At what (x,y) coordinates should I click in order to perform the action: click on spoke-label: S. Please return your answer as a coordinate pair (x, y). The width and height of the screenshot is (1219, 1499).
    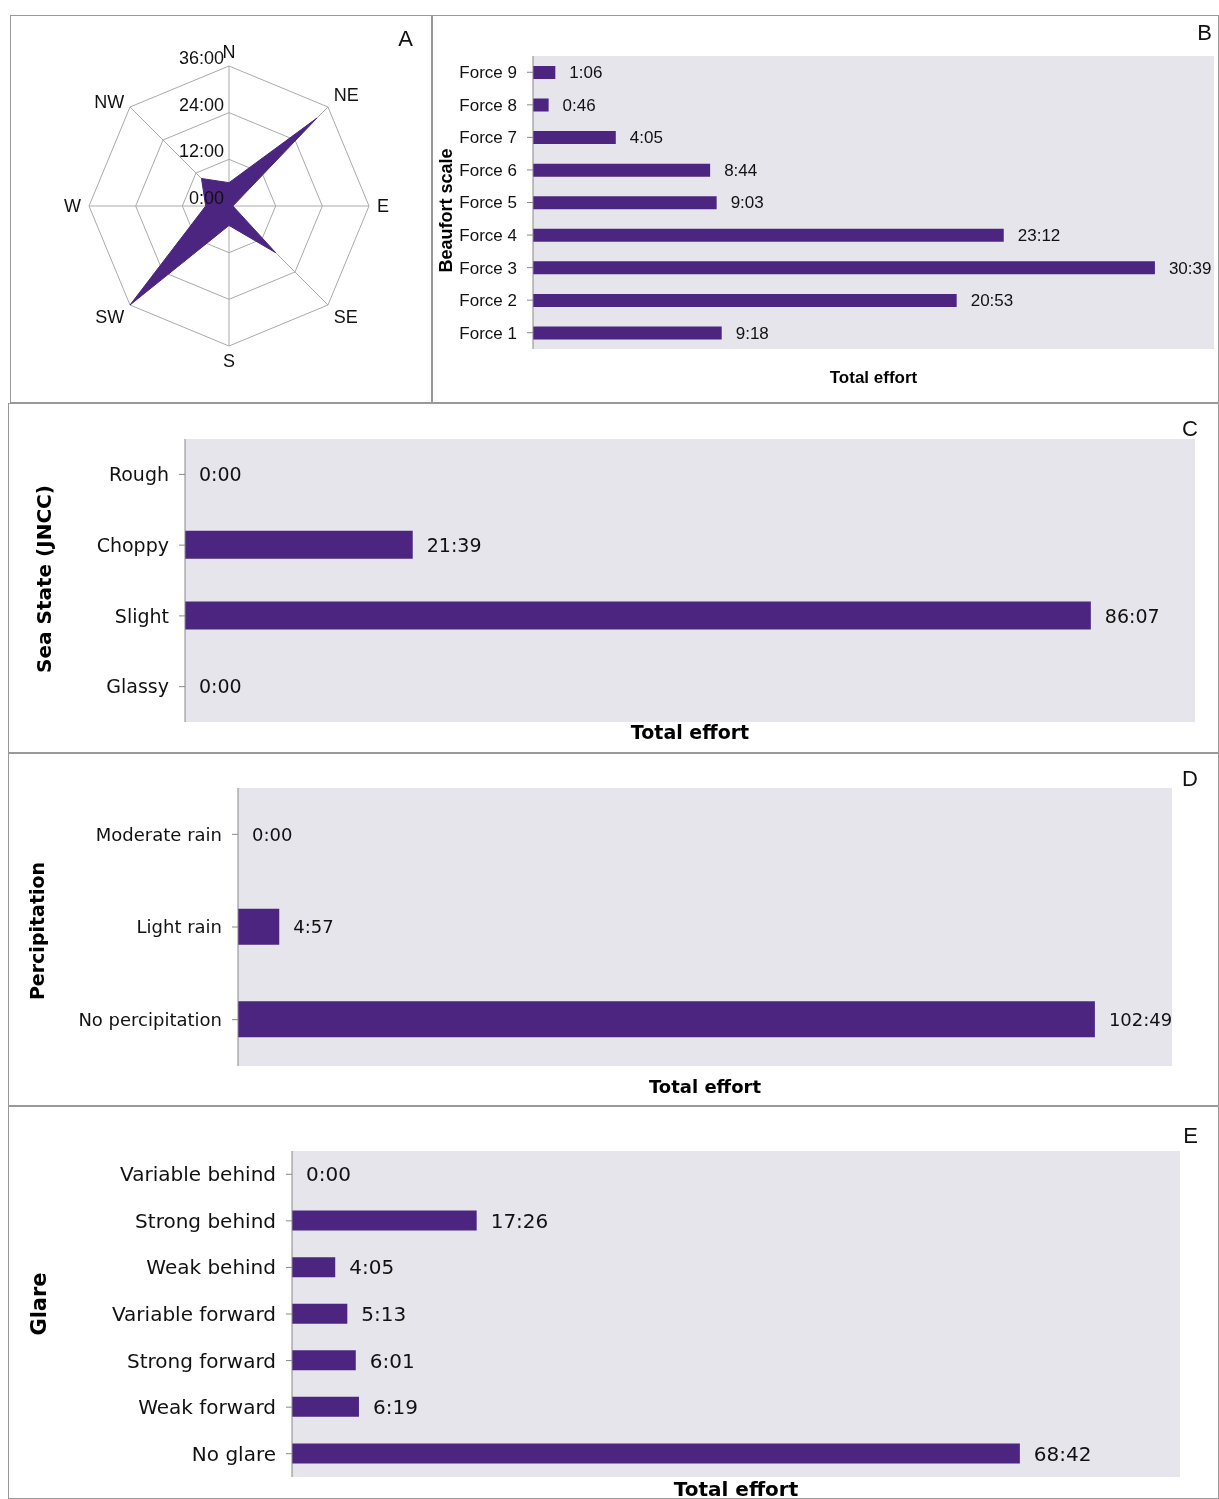
    Looking at the image, I should click on (229, 360).